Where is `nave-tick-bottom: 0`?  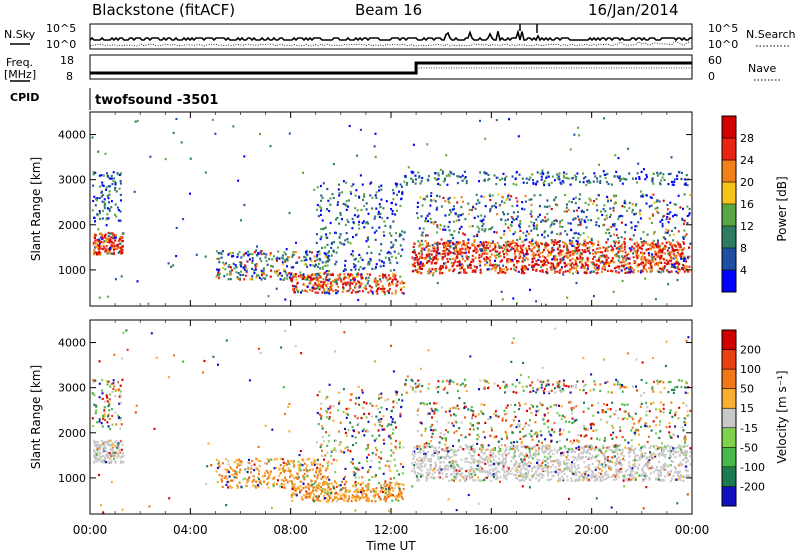
nave-tick-bottom: 0 is located at coordinates (711, 76).